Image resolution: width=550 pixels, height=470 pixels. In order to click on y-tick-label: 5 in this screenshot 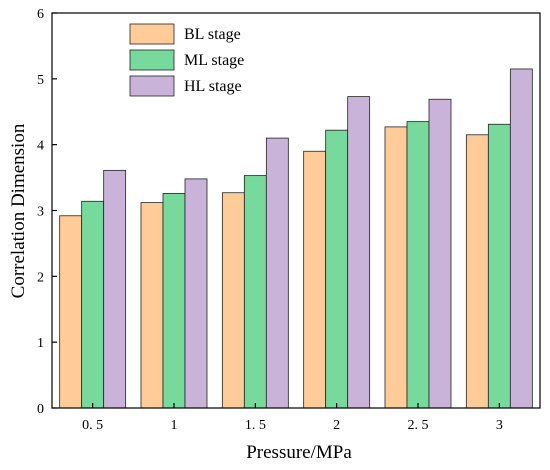, I will do `click(40, 80)`.